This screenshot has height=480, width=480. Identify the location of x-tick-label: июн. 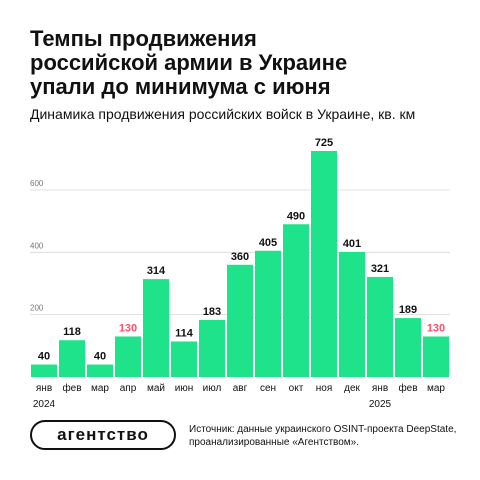
(184, 388).